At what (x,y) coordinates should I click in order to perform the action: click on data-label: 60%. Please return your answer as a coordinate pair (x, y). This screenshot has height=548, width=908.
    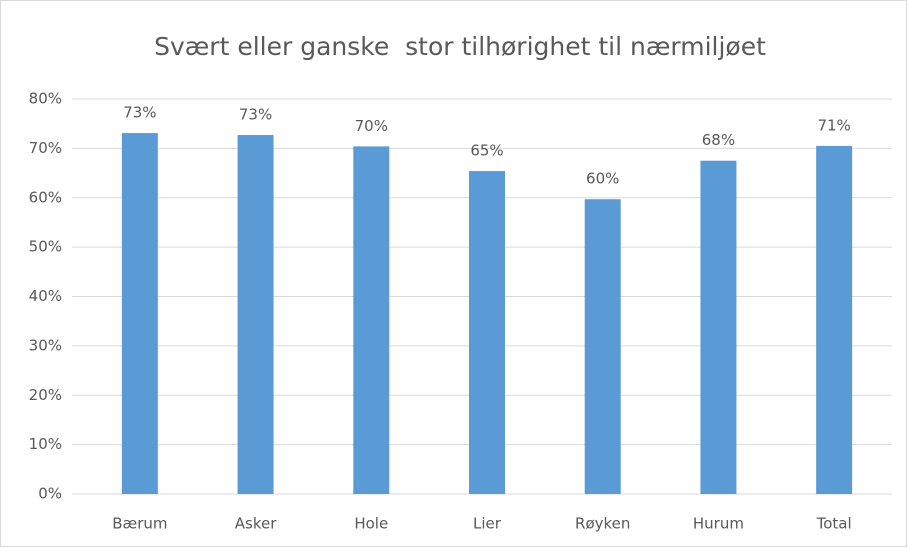
    Looking at the image, I should click on (602, 179).